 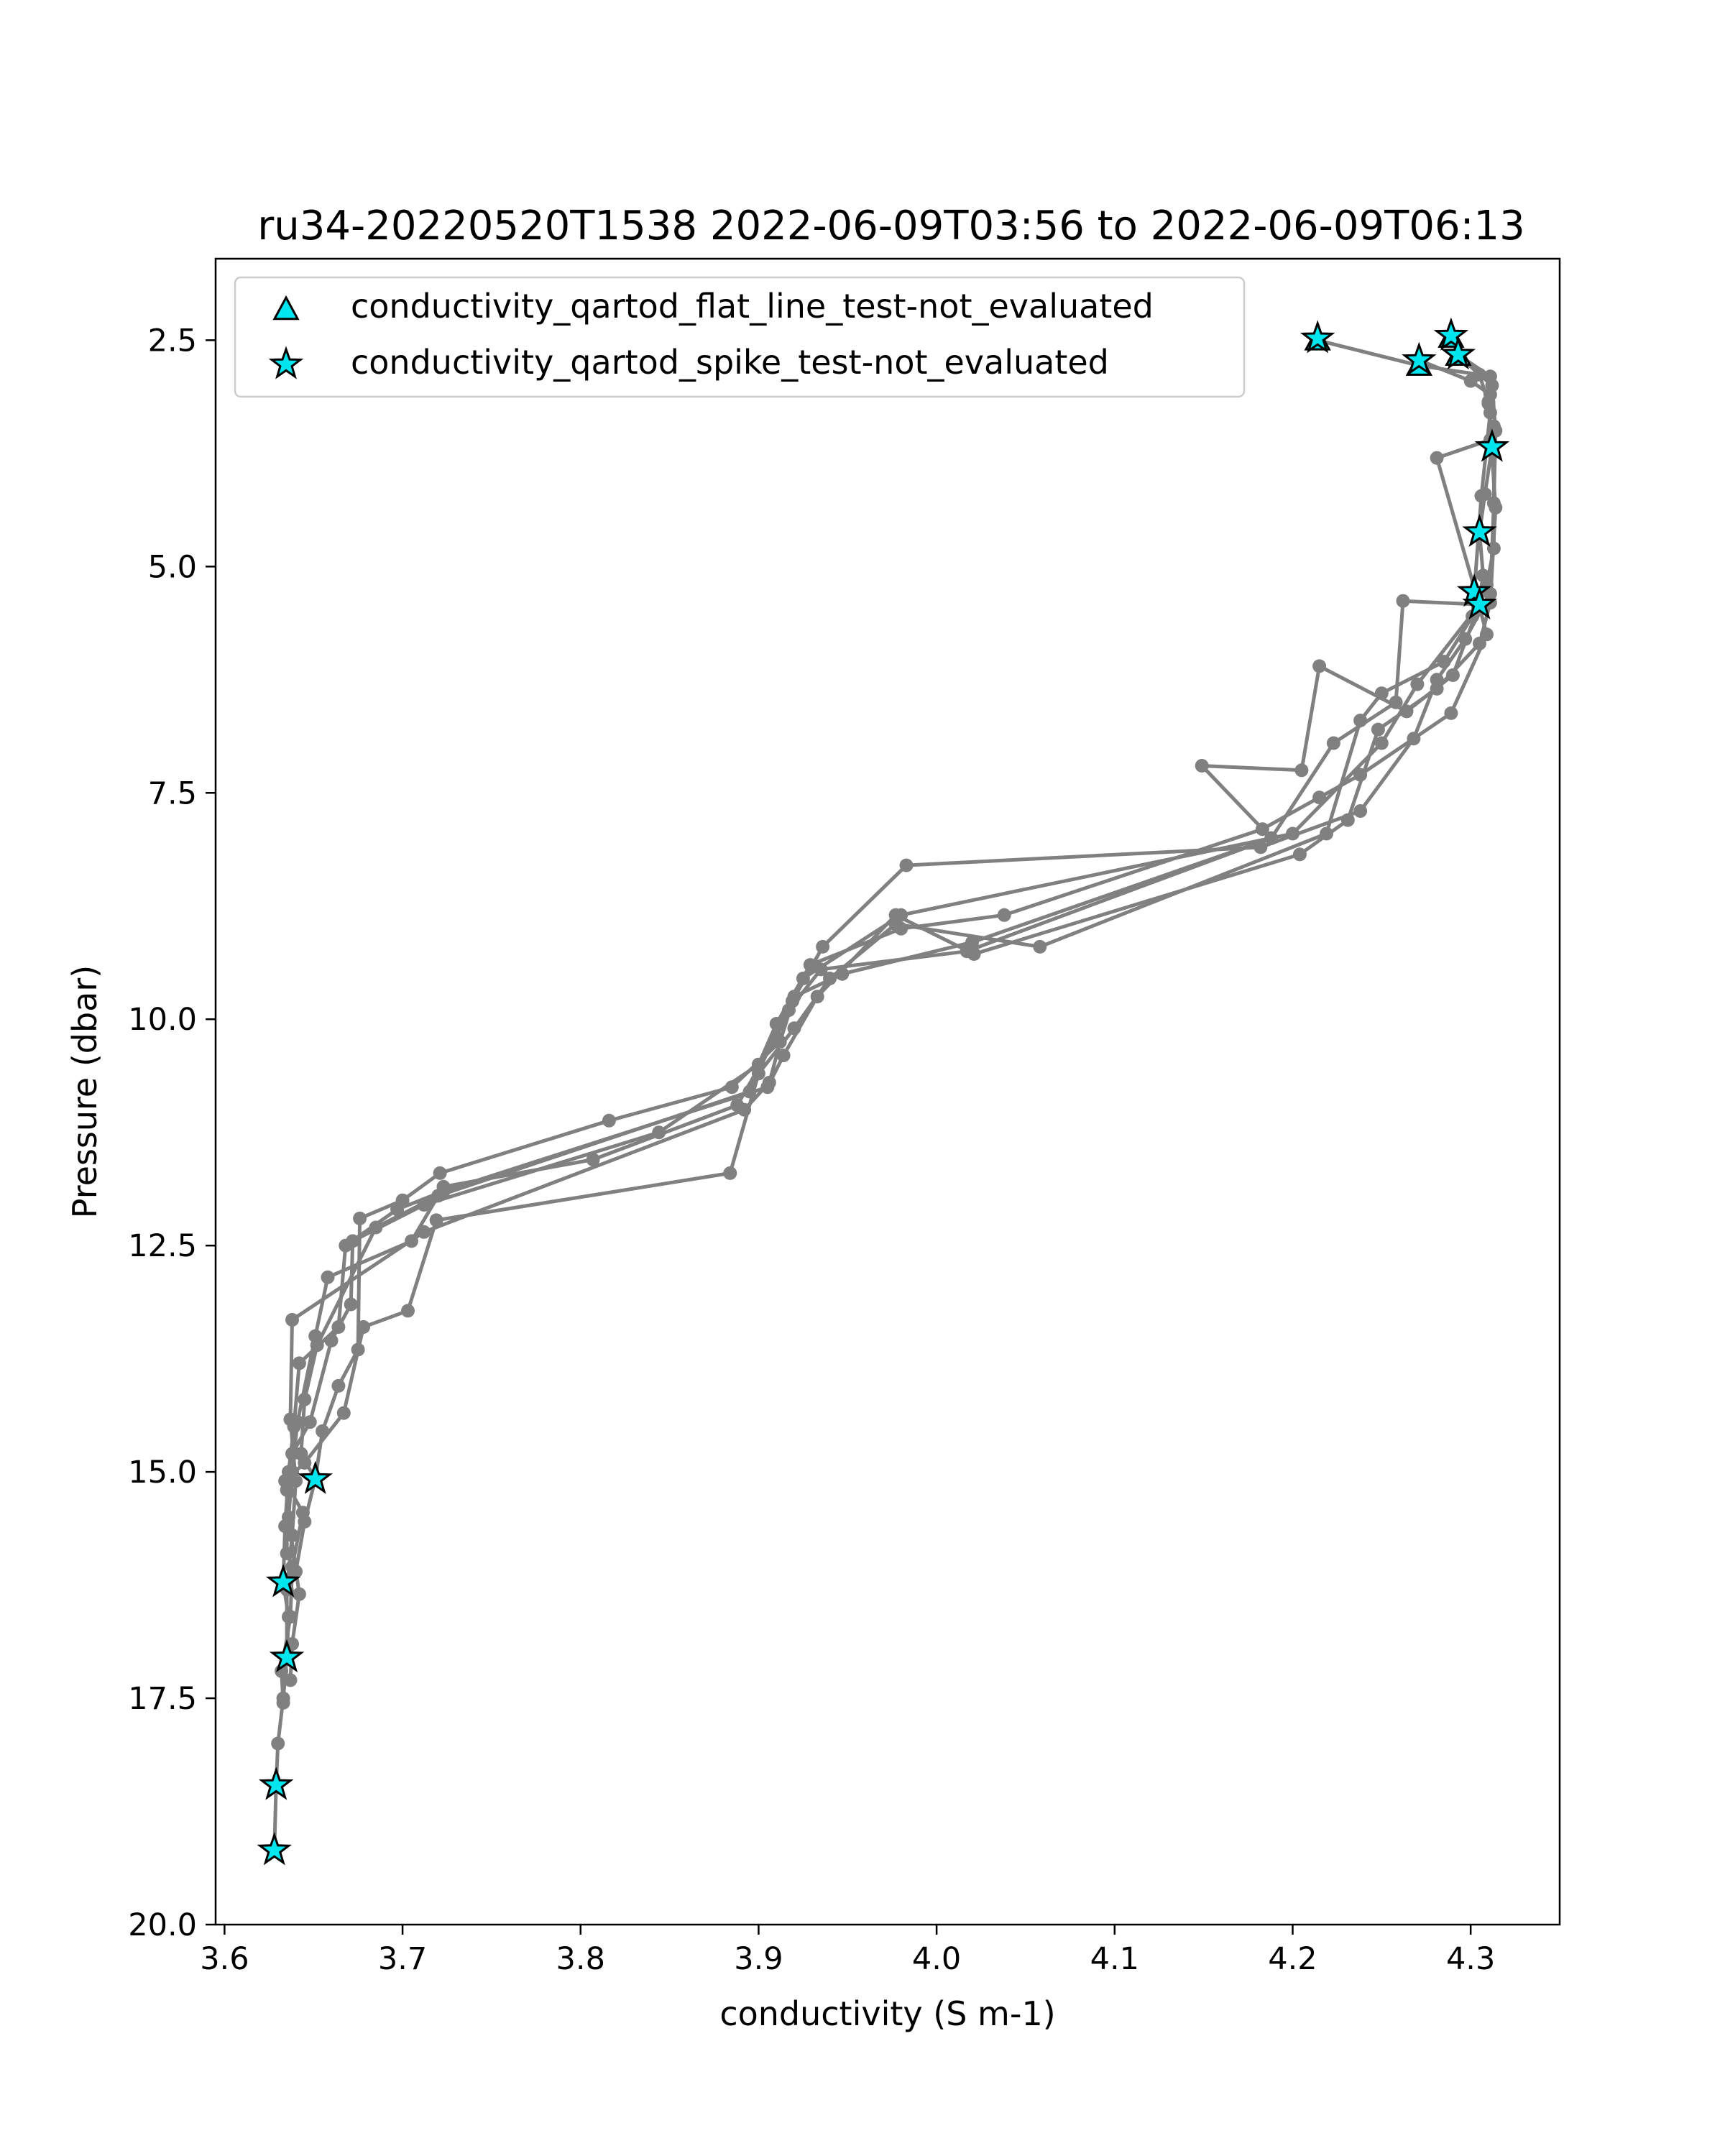 What do you see at coordinates (1470, 1959) in the screenshot?
I see `x-tick-label-8: 4.3` at bounding box center [1470, 1959].